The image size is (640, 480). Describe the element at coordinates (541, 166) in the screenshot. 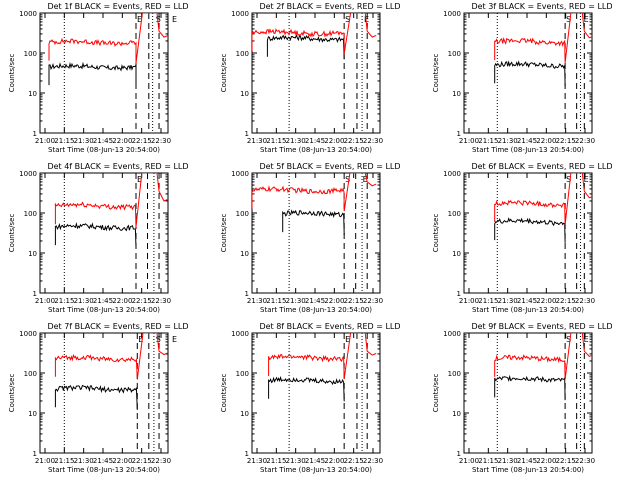

I see `panel-title: Det 6f BLACK = Events, RED = LLD` at that location.